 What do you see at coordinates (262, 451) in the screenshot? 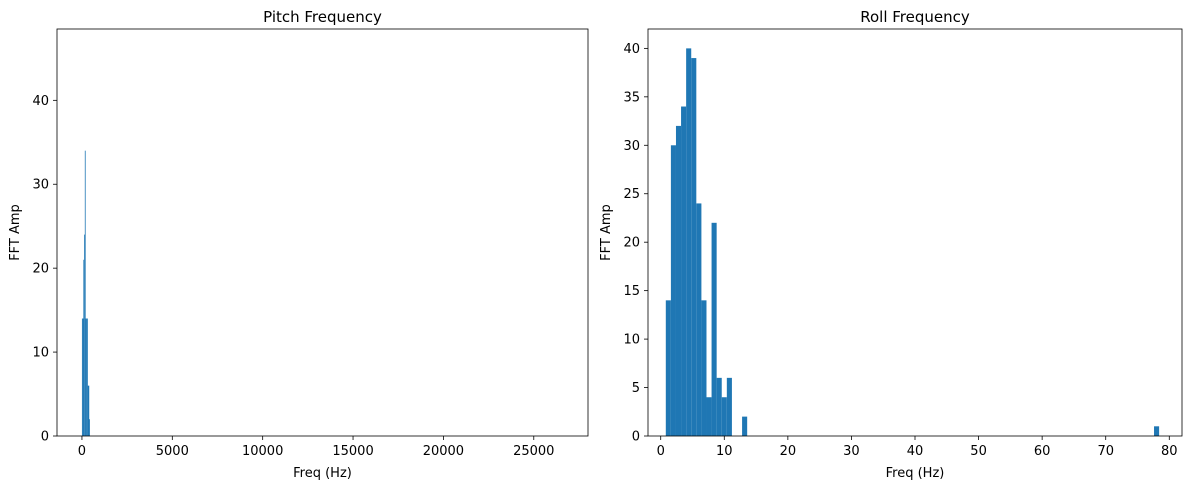
I see `x-tick-label: 10000` at bounding box center [262, 451].